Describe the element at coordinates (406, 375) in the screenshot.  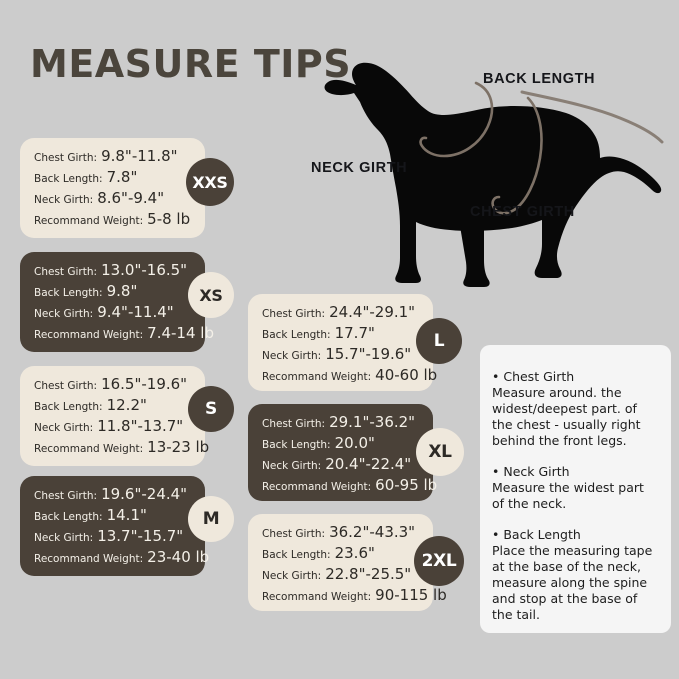
I see `row-value: 40-60 lb` at that location.